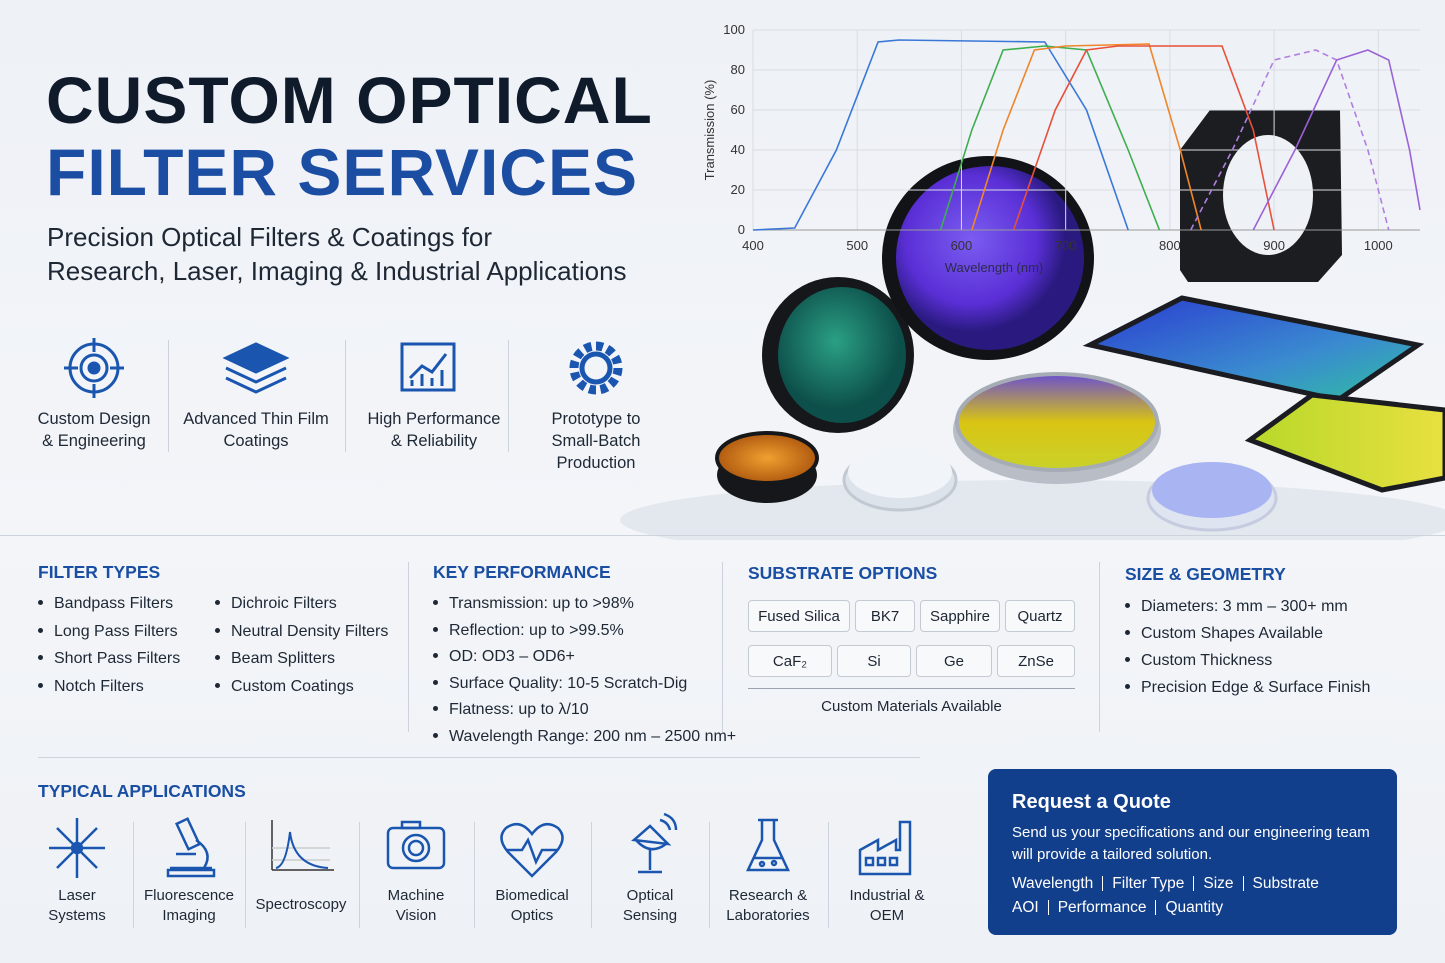 The image size is (1445, 963). What do you see at coordinates (1197, 661) in the screenshot?
I see `list-item: Custom Thickness` at bounding box center [1197, 661].